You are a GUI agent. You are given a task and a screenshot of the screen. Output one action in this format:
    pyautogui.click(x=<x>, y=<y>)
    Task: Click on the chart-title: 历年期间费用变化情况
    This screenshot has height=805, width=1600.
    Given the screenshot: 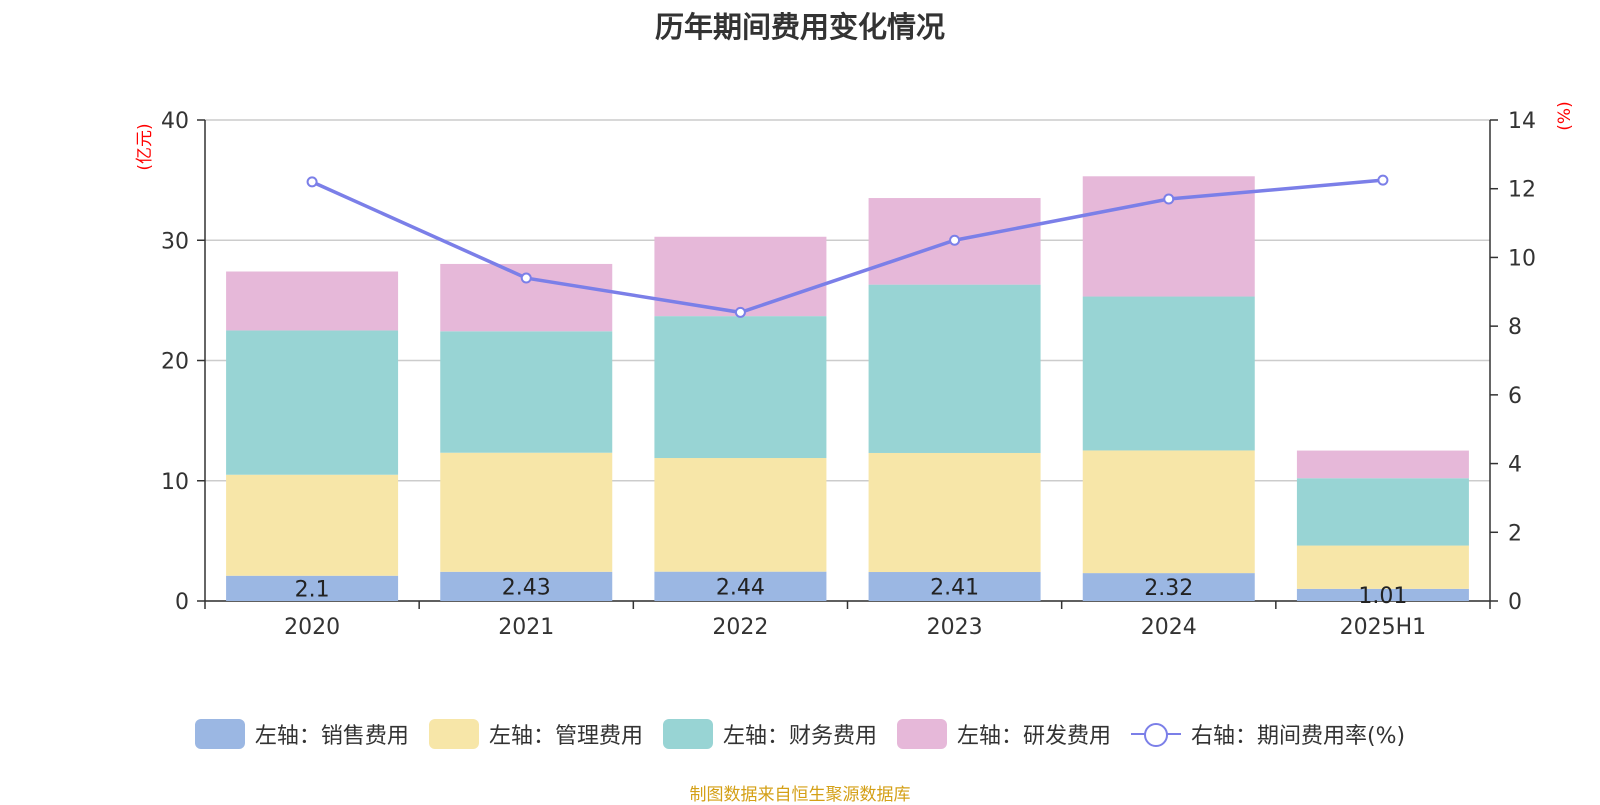 What is the action you would take?
    pyautogui.click(x=799, y=27)
    